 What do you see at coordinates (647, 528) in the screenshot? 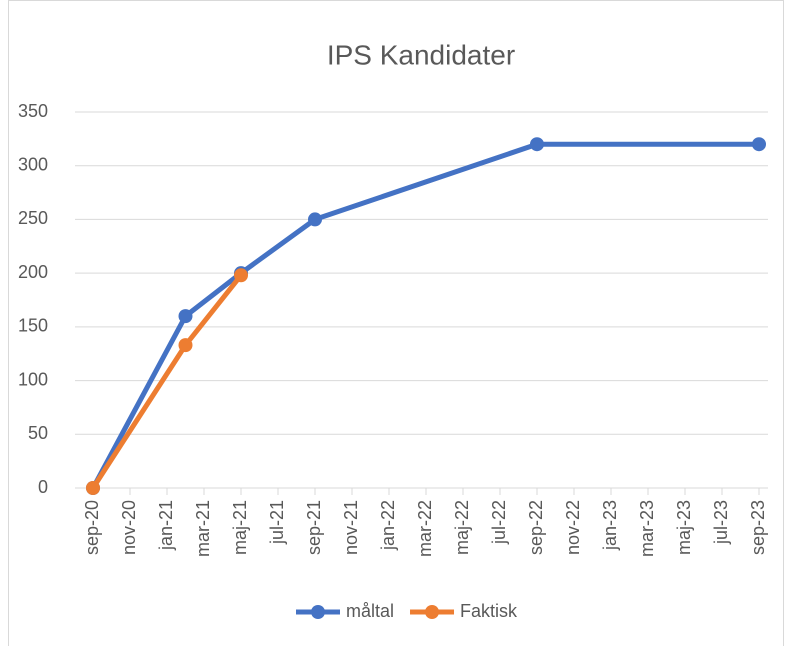
I see `x-tick-label: mar-23` at bounding box center [647, 528].